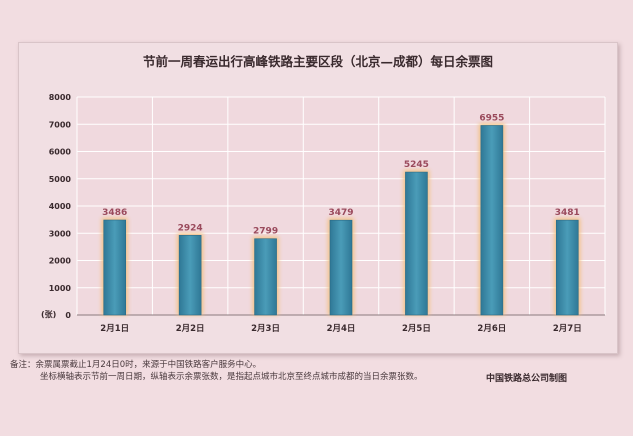  I want to click on note-line-1: 备注：余票属票截止1月24日0时，来源于中国铁路客户服务中心。, so click(135, 364).